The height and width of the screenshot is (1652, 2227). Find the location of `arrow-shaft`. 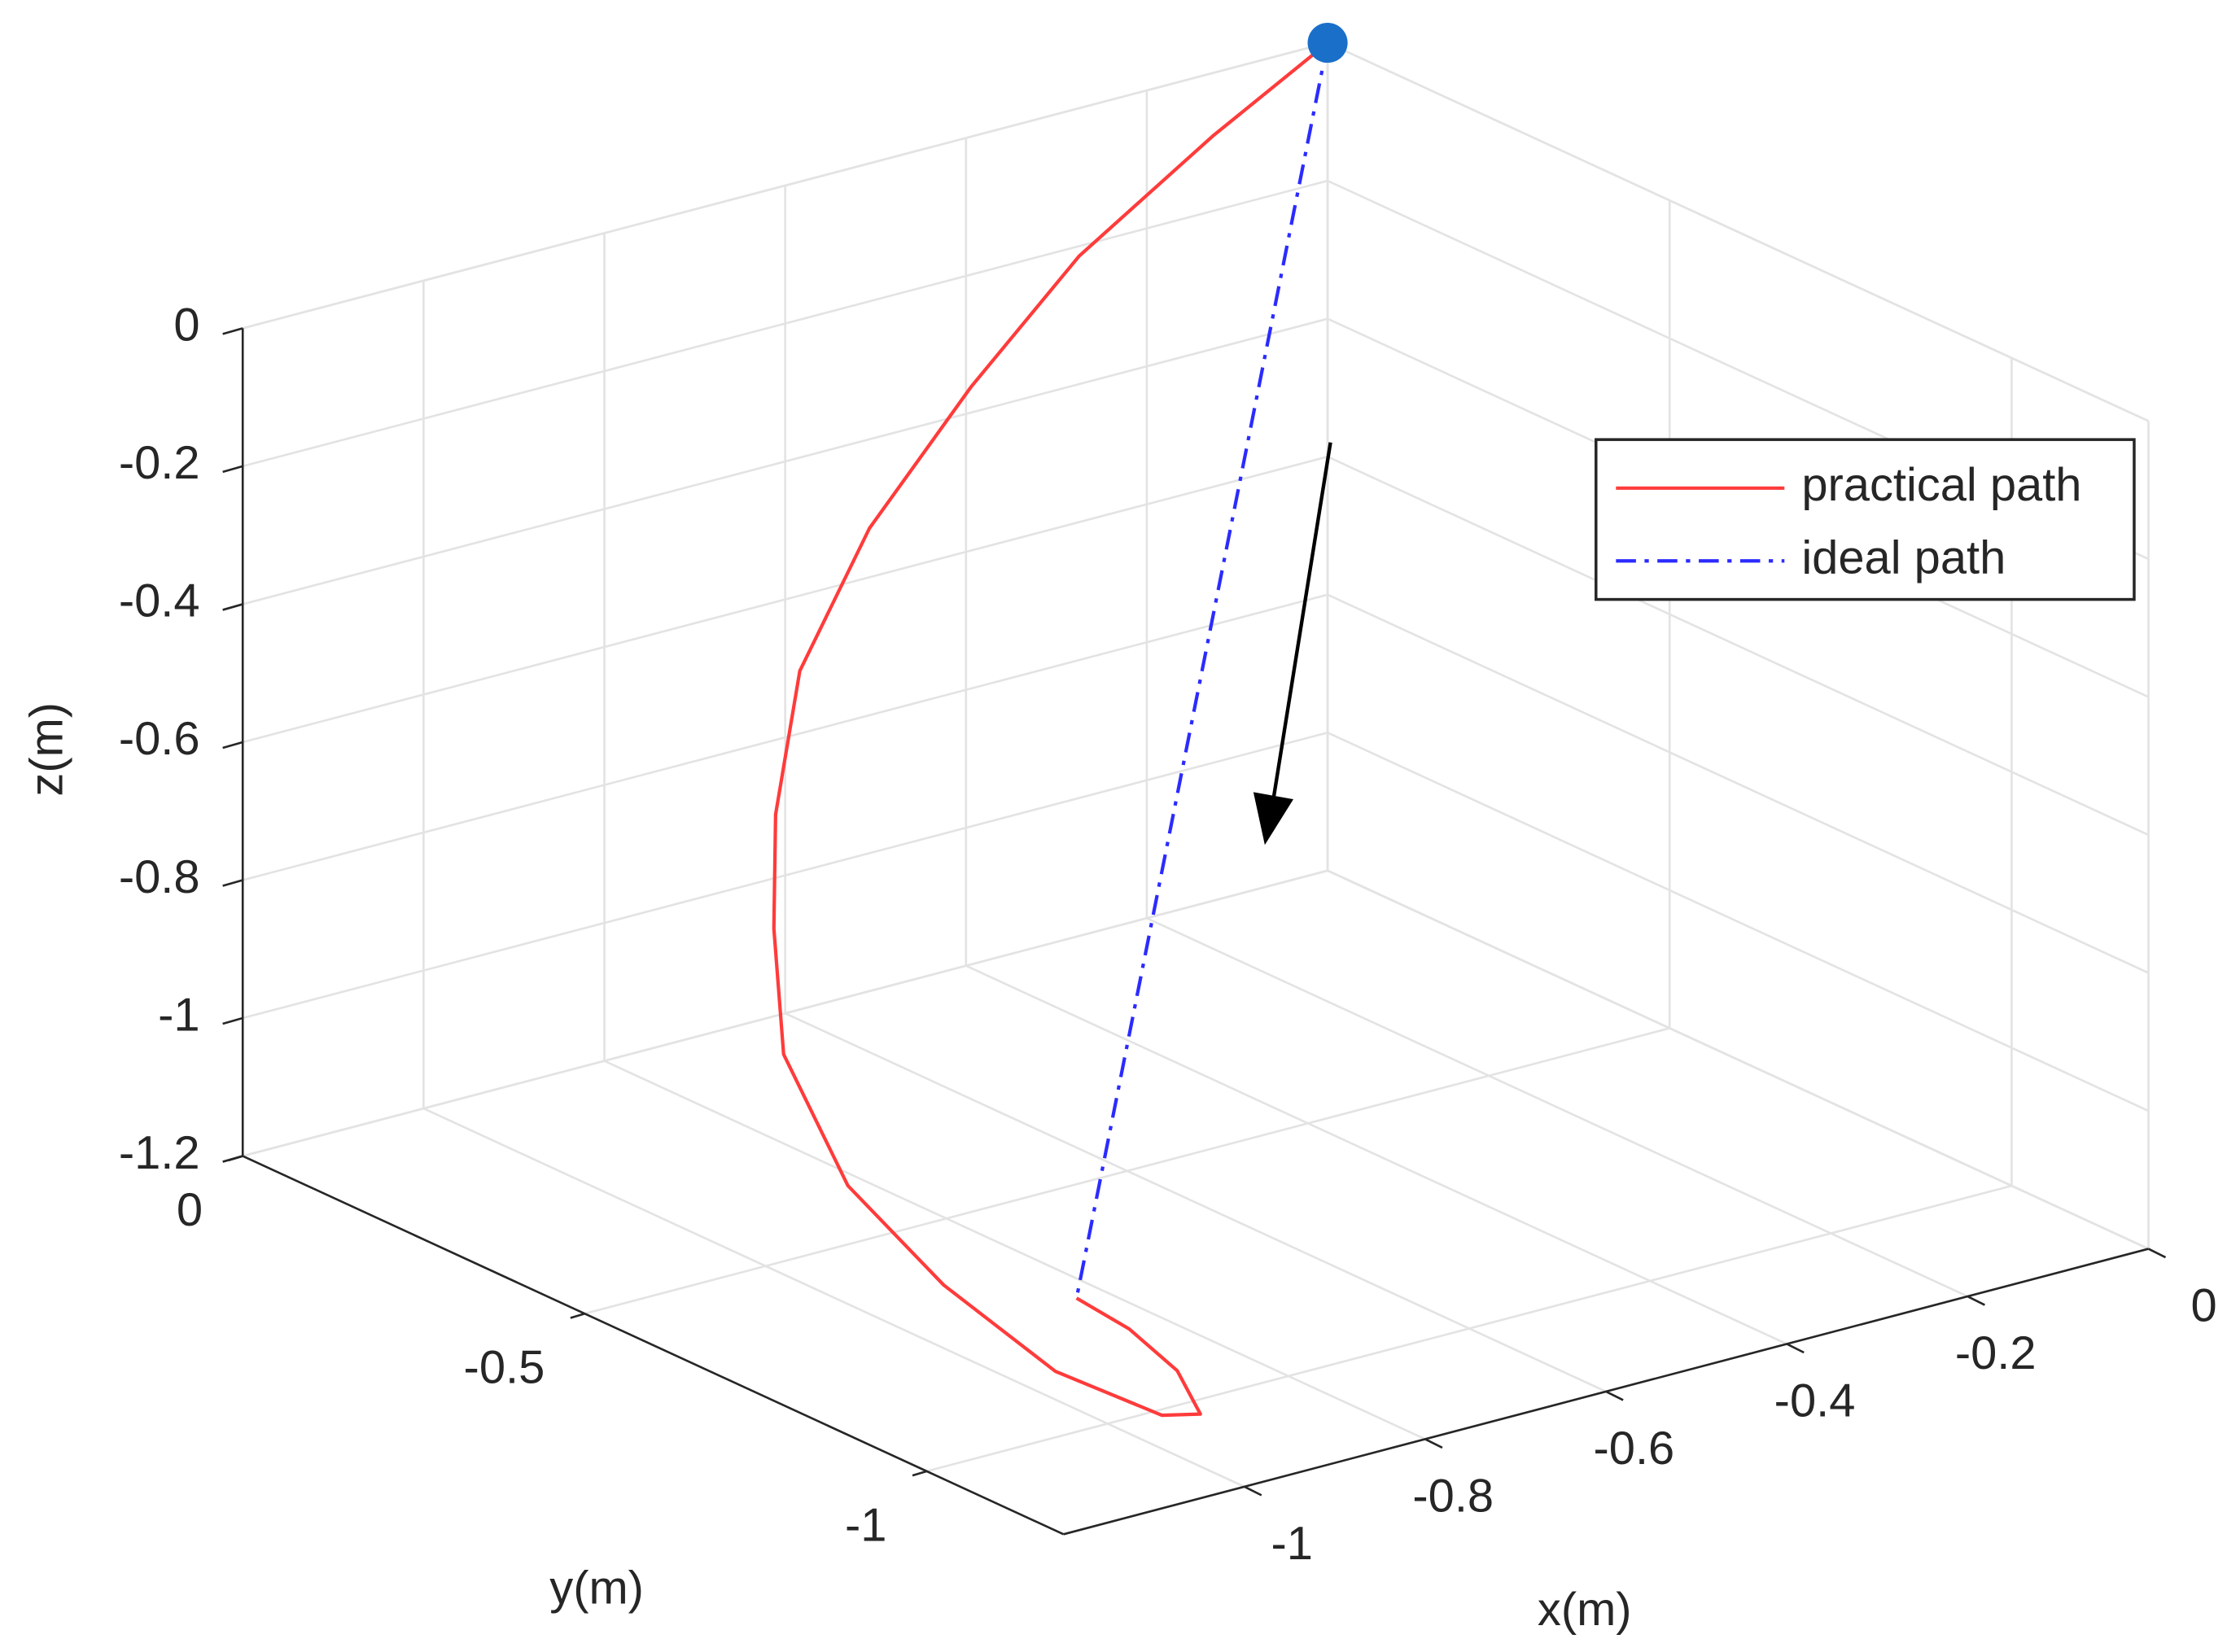

arrow-shaft is located at coordinates (1301, 621).